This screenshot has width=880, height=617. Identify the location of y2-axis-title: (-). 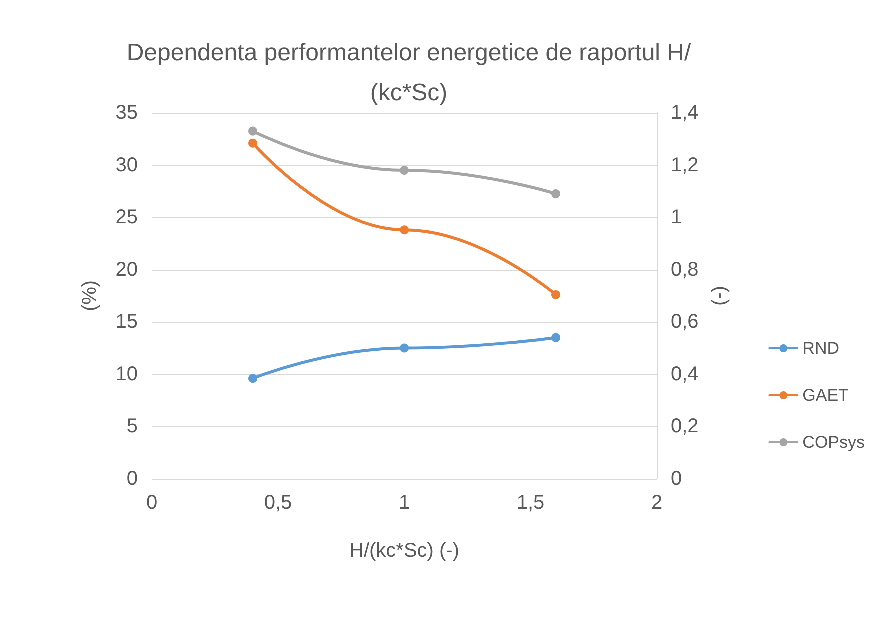
(719, 296).